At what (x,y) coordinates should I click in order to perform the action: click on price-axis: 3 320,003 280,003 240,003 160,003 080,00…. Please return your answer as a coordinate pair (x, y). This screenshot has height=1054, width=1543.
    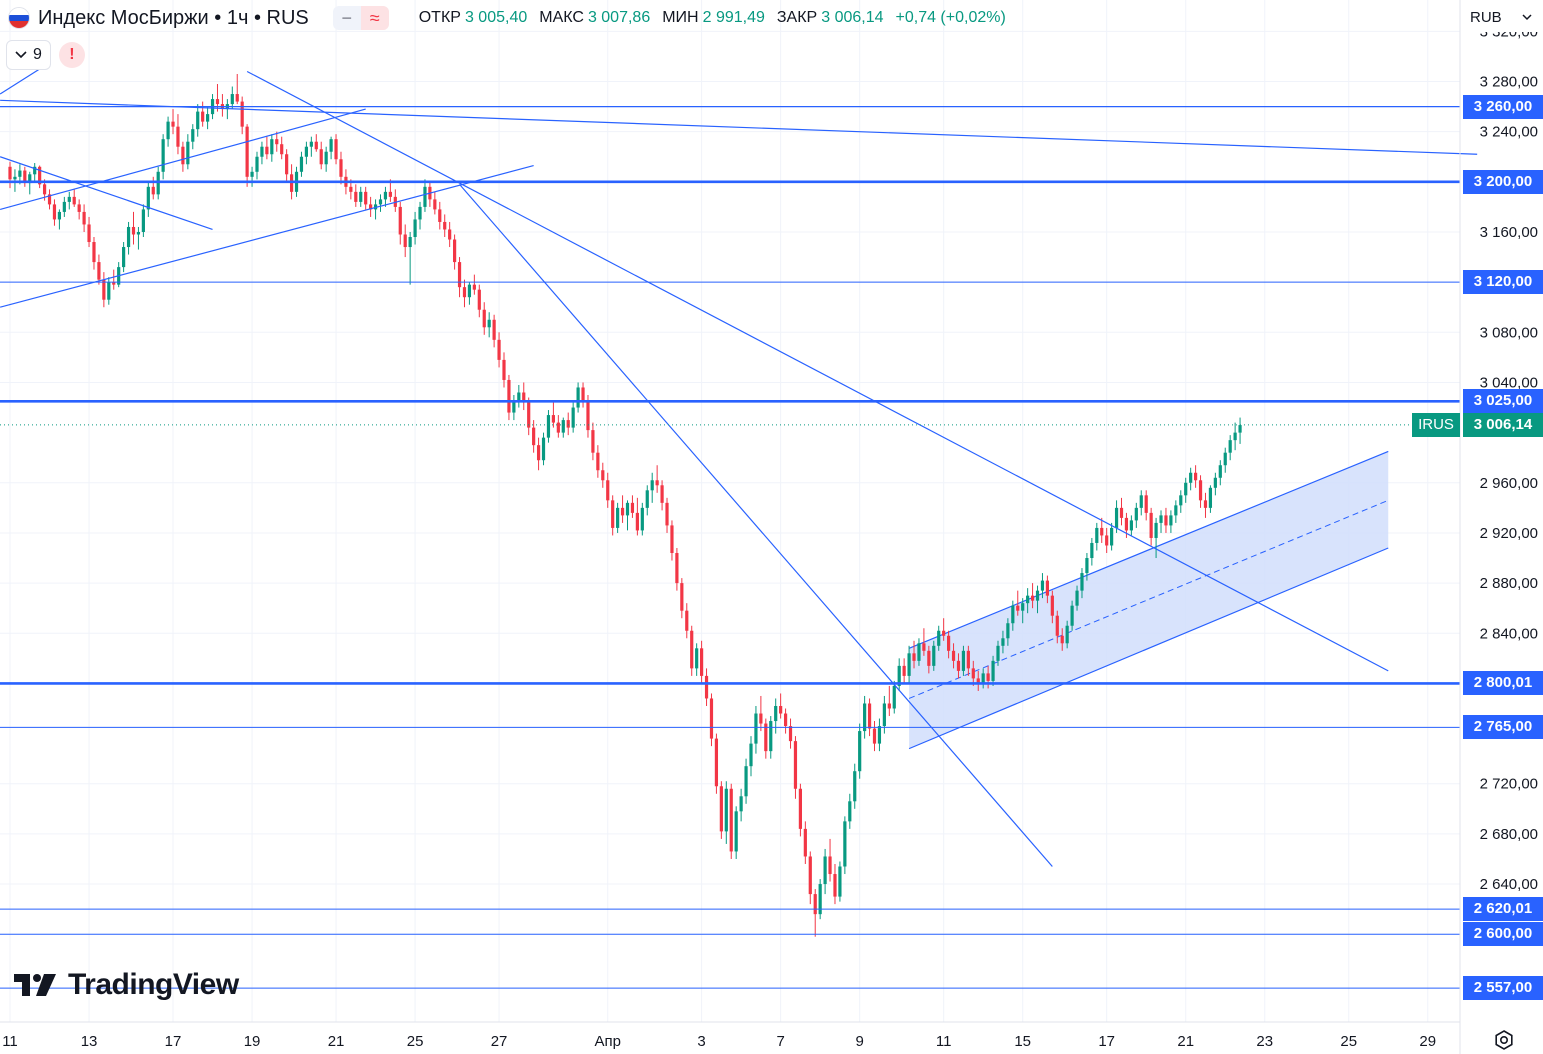
    Looking at the image, I should click on (1509, 458).